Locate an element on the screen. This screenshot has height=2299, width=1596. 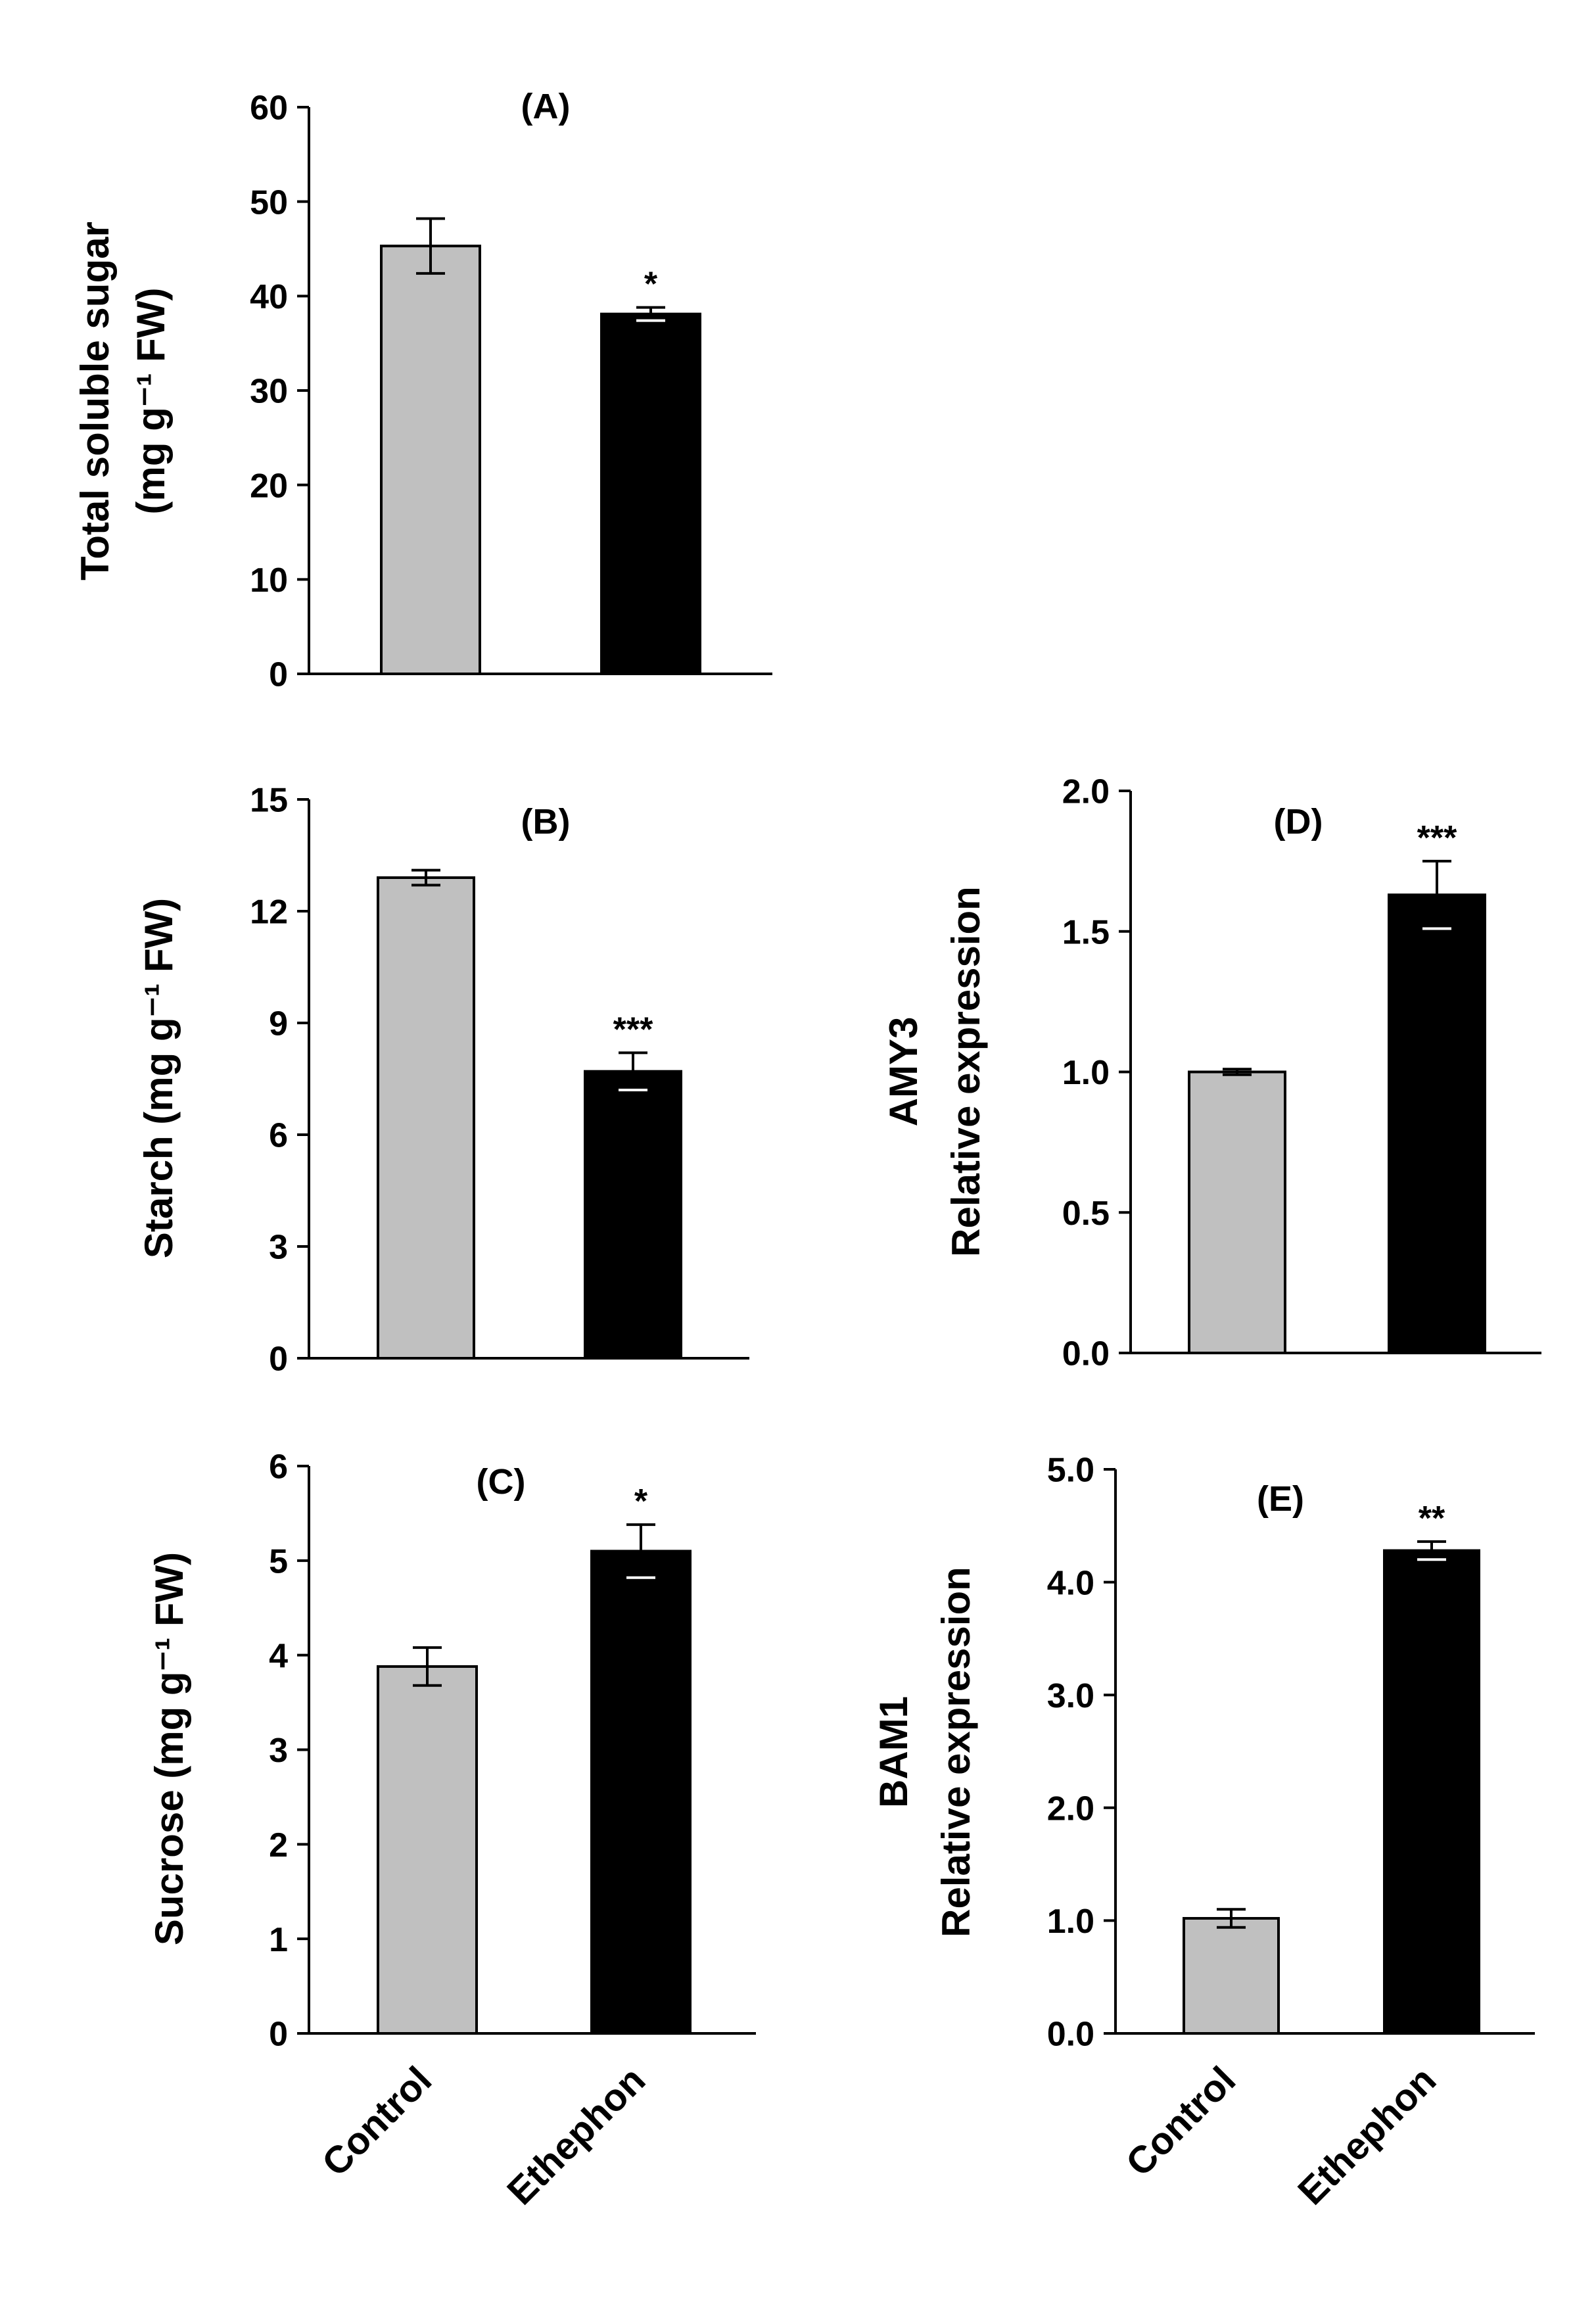
y-tick-label: 10 is located at coordinates (269, 580).